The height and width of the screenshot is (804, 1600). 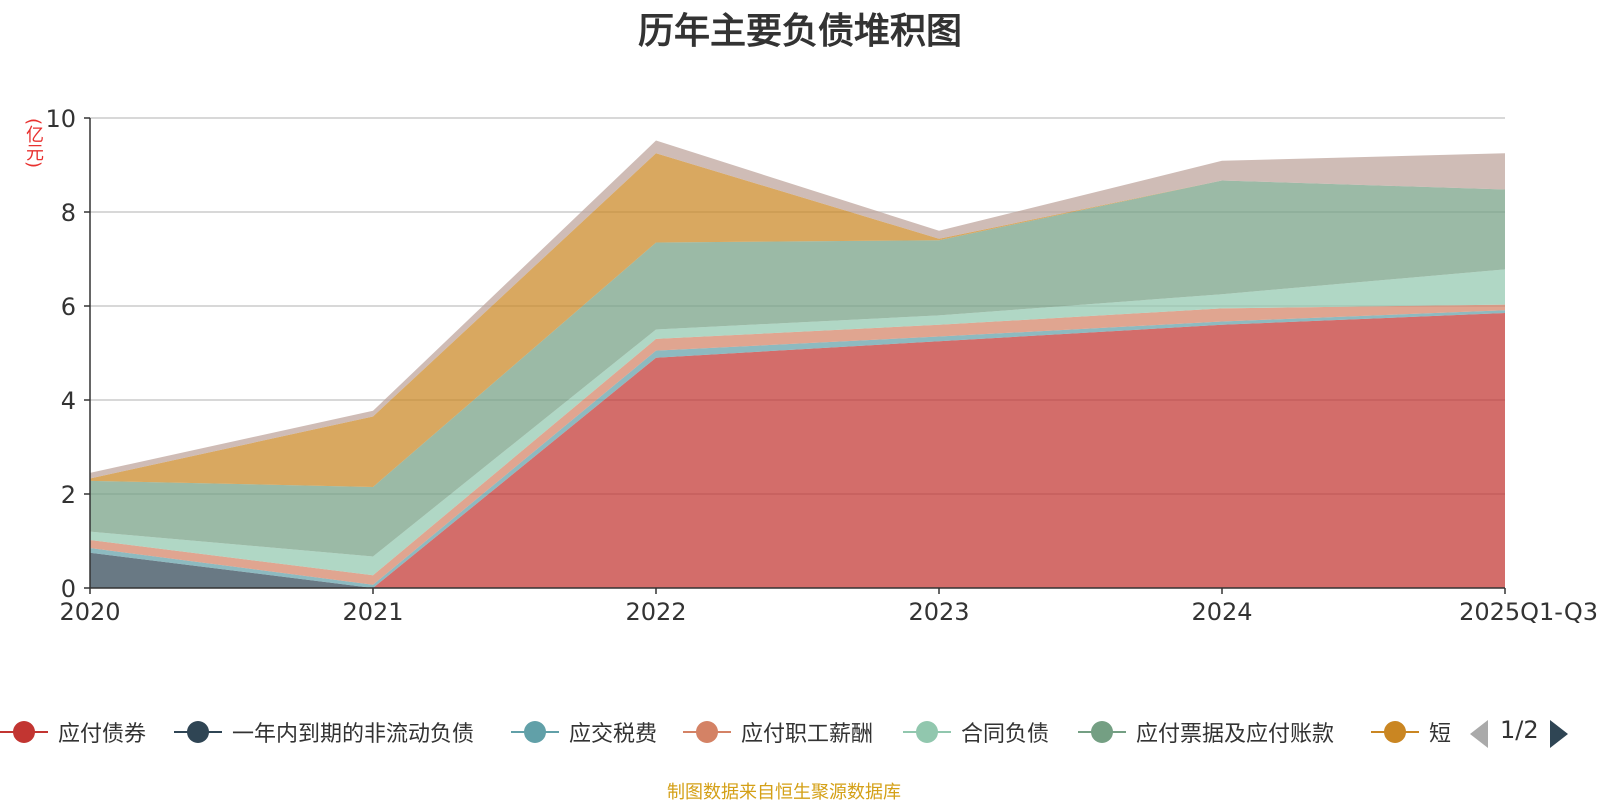 I want to click on legend-label: 应交税费, so click(x=613, y=734).